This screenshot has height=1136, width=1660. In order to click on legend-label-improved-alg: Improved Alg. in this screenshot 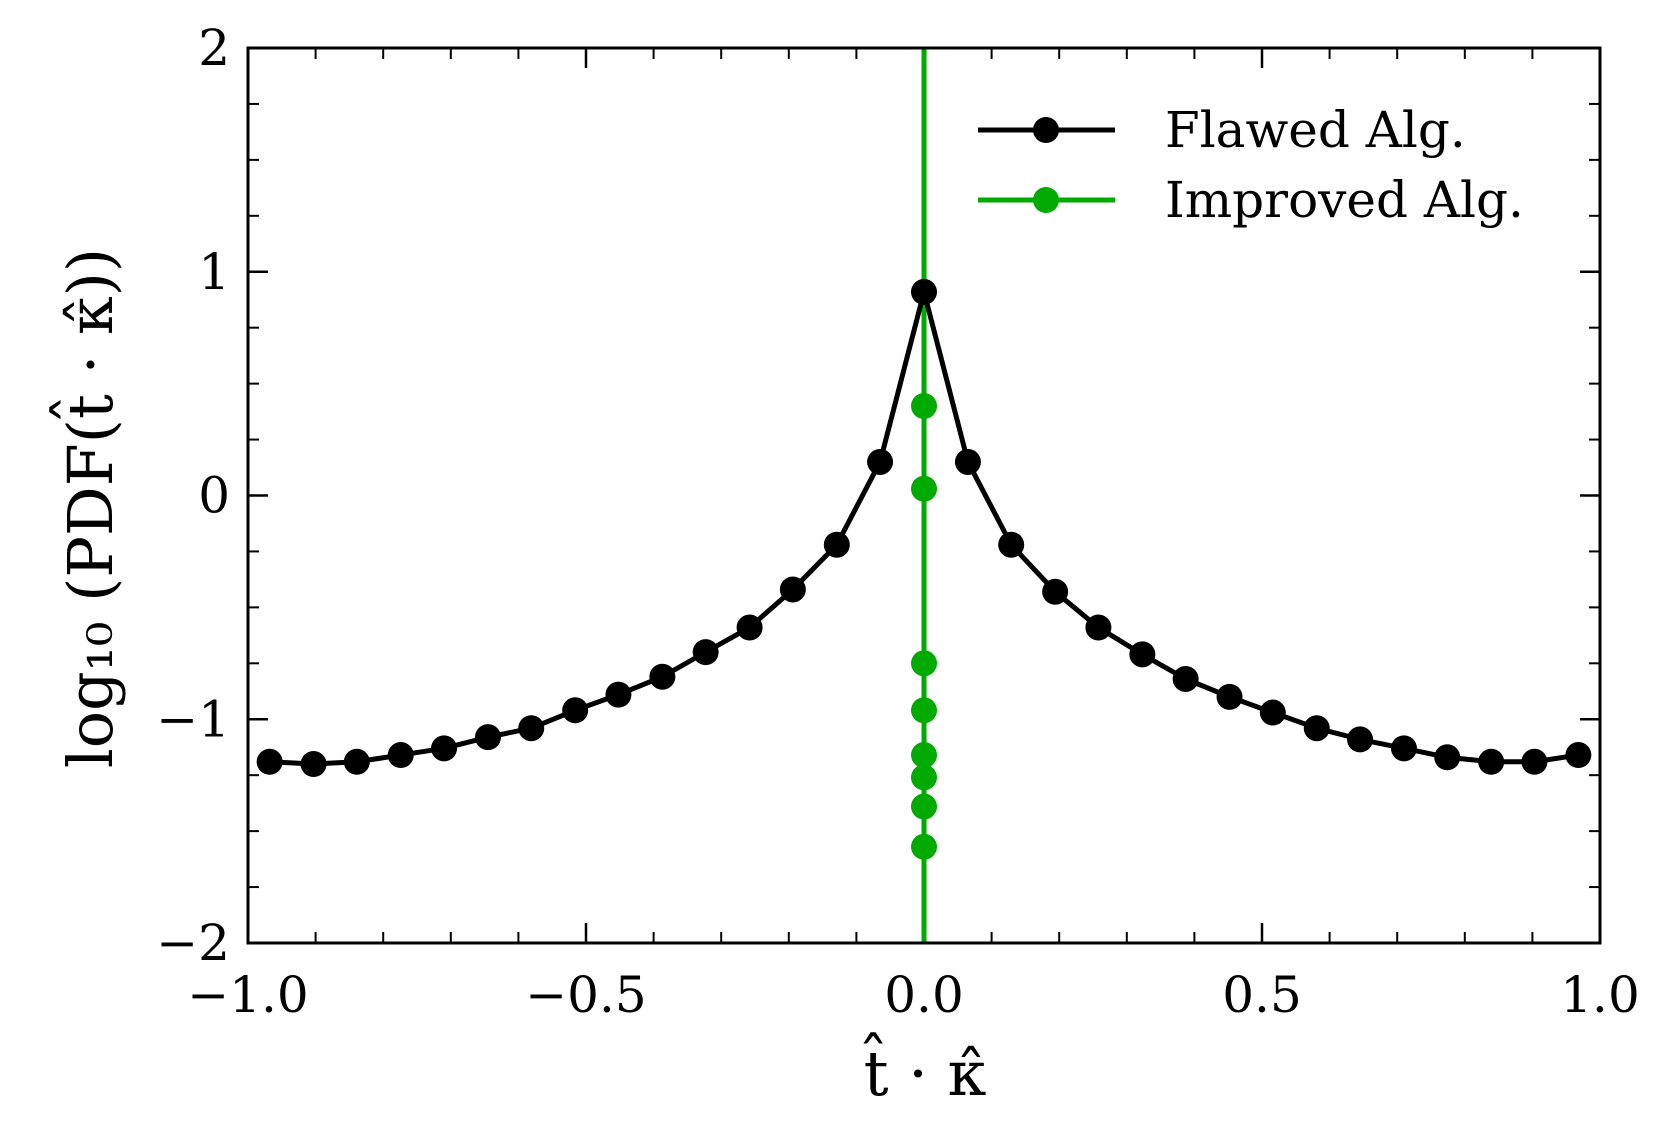, I will do `click(1344, 200)`.